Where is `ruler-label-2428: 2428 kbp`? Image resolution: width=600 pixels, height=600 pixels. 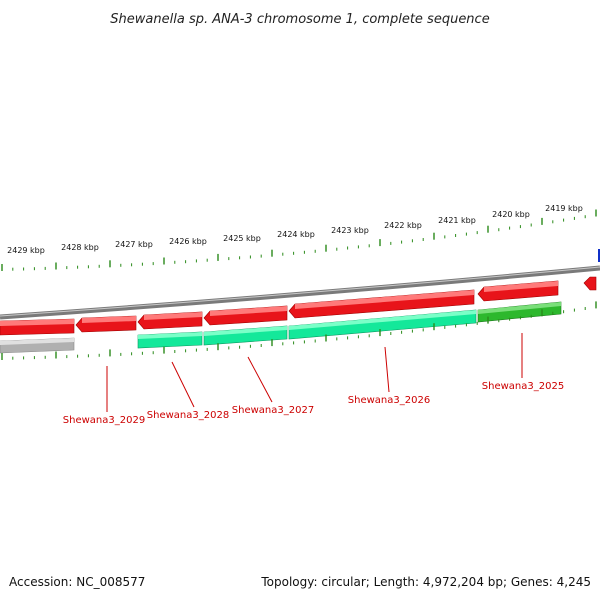
ruler-label-2428: 2428 kbp is located at coordinates (80, 247).